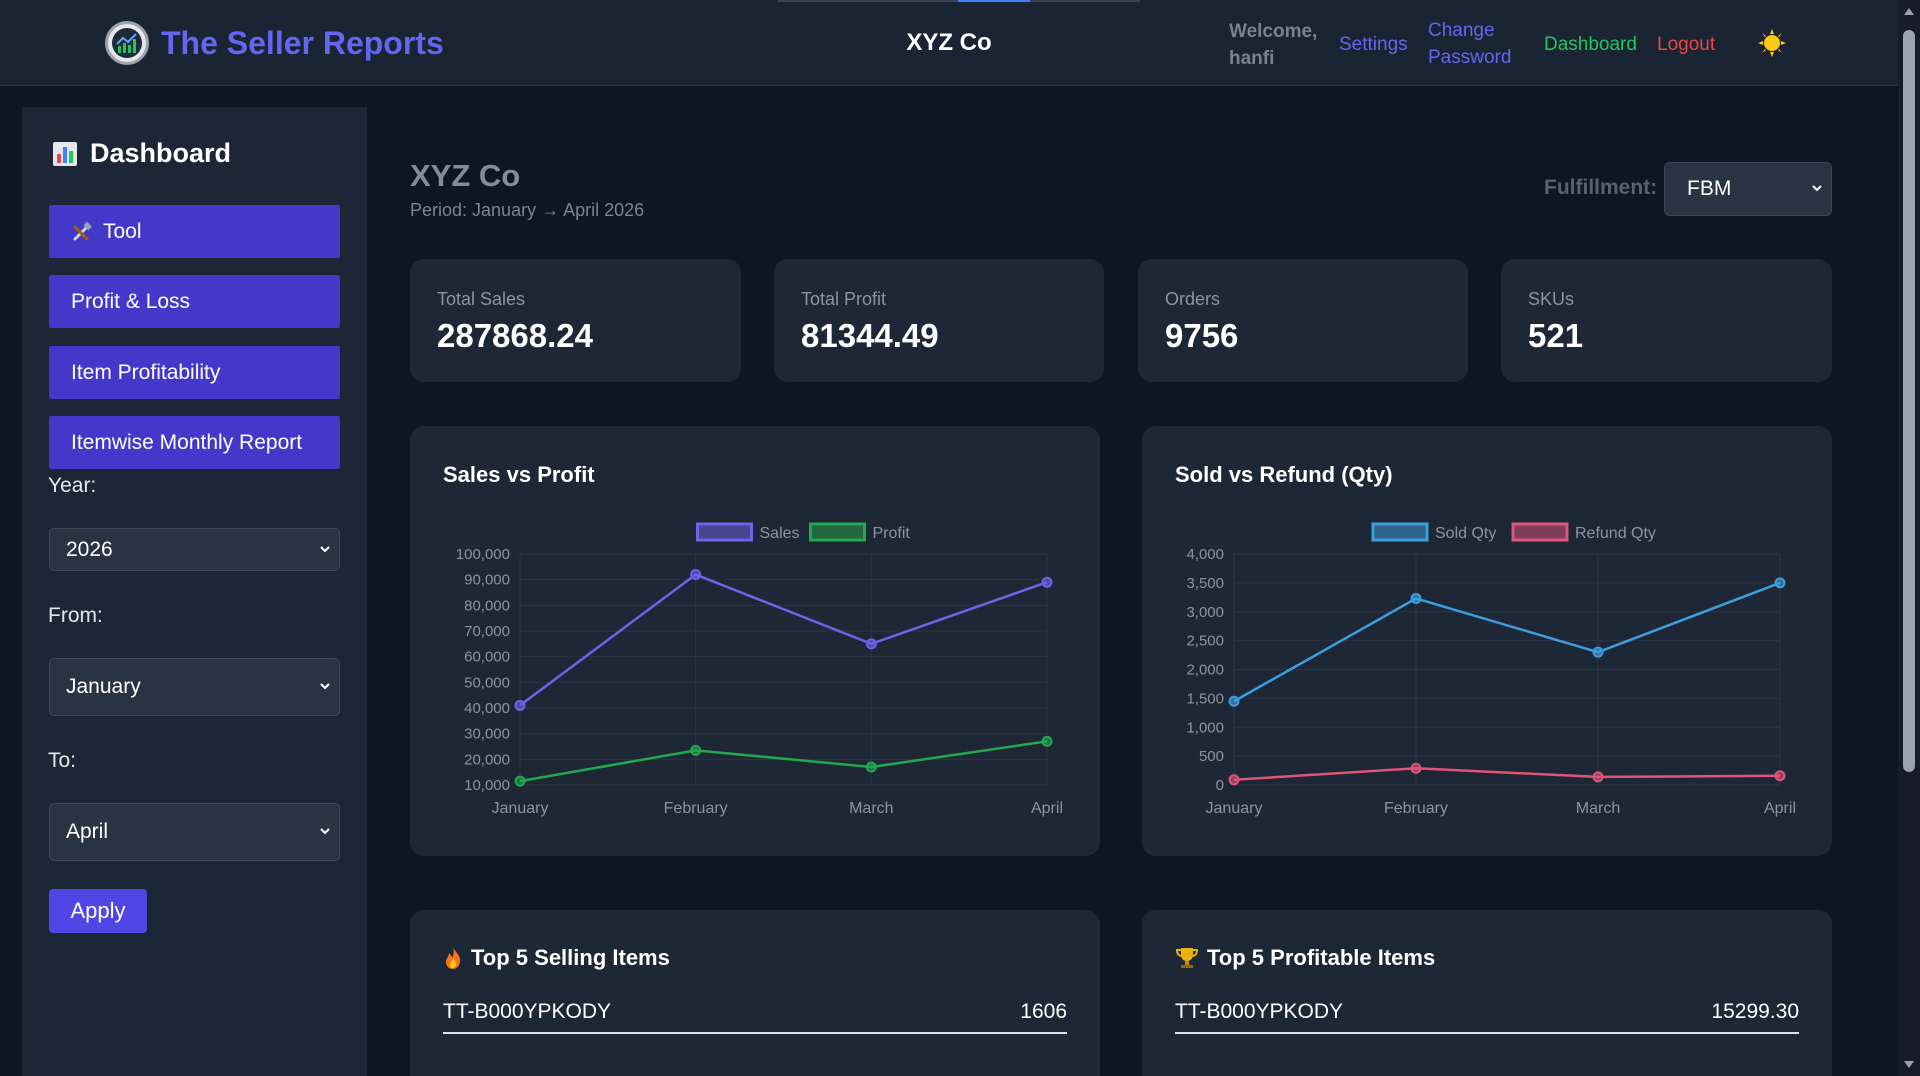  Describe the element at coordinates (82, 230) in the screenshot. I see `tools-icon` at that location.